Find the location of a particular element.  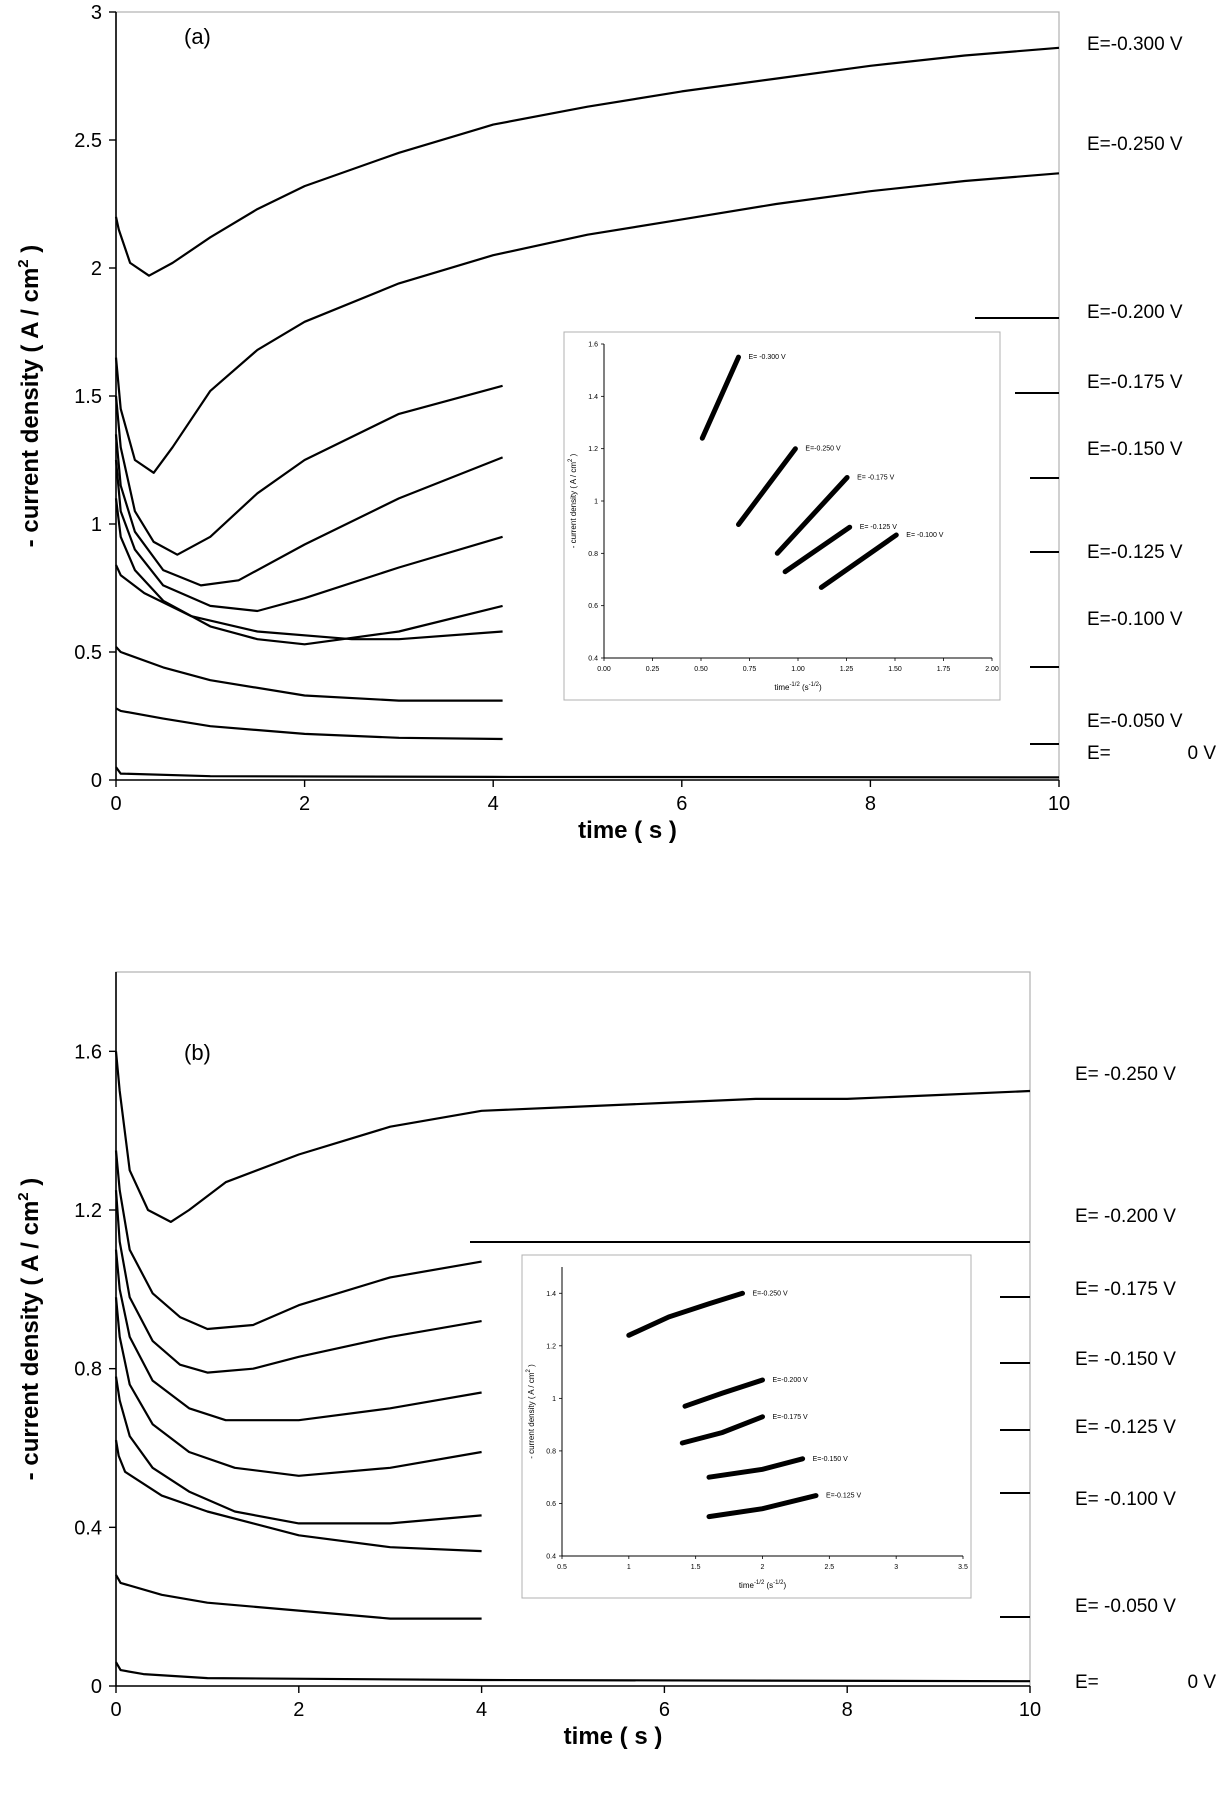

series-label: E=-0.150 V is located at coordinates (1135, 449).